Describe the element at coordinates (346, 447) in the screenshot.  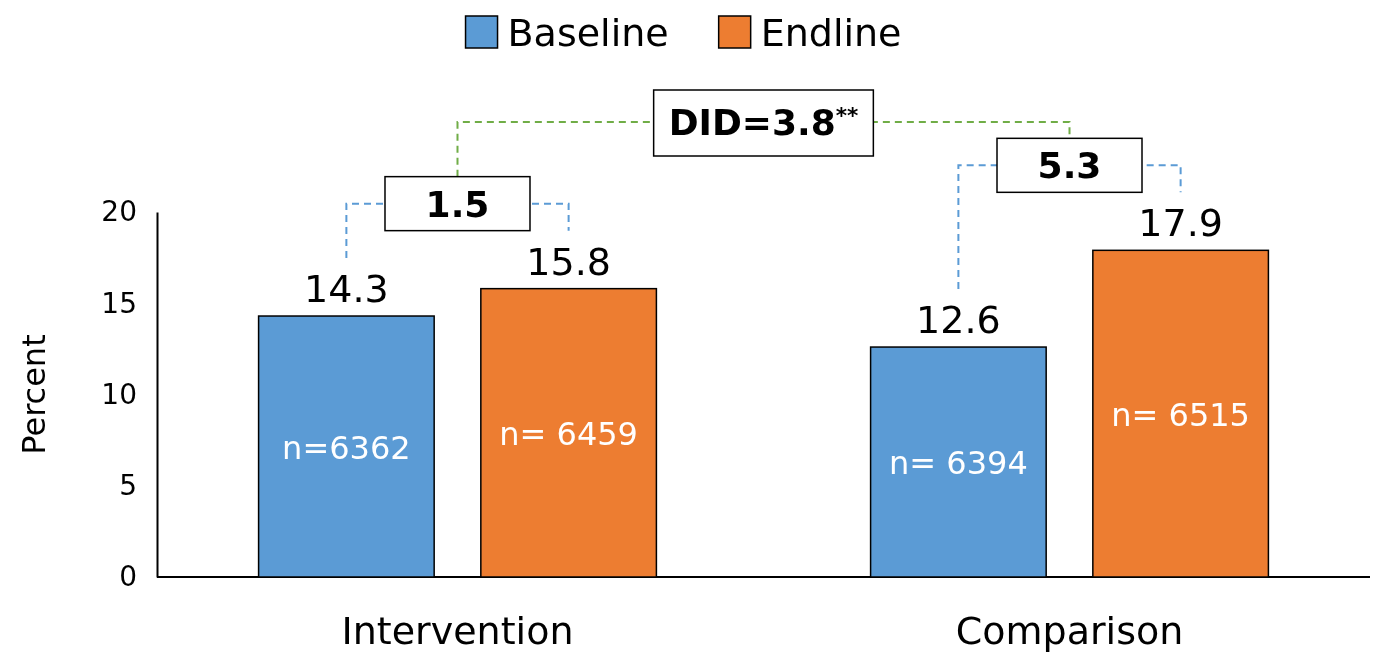
I see `annotation: n=6362` at that location.